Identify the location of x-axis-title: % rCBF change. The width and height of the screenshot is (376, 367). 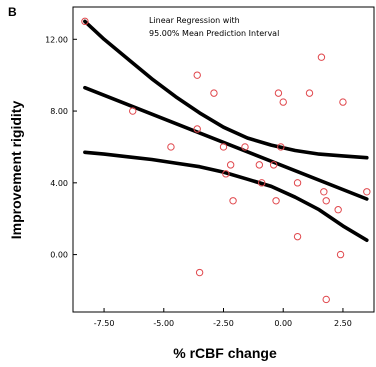
(225, 353).